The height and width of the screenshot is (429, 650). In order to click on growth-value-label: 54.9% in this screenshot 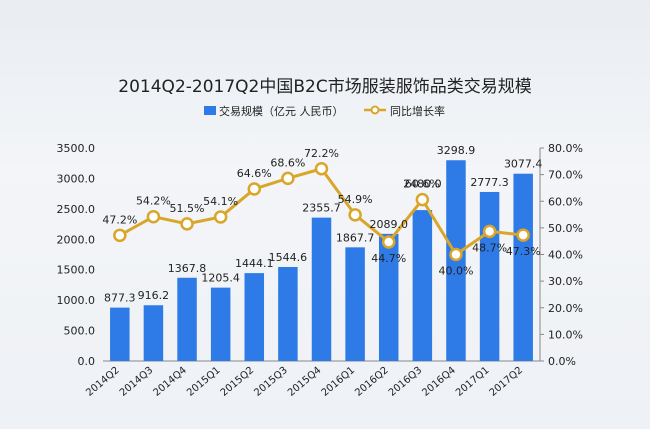, I will do `click(355, 199)`.